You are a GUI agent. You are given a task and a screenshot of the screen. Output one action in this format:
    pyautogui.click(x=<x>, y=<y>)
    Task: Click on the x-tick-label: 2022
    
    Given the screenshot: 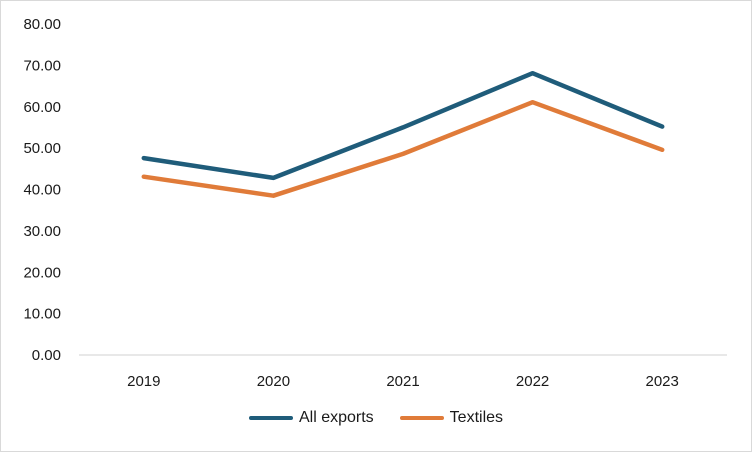 What is the action you would take?
    pyautogui.click(x=532, y=381)
    